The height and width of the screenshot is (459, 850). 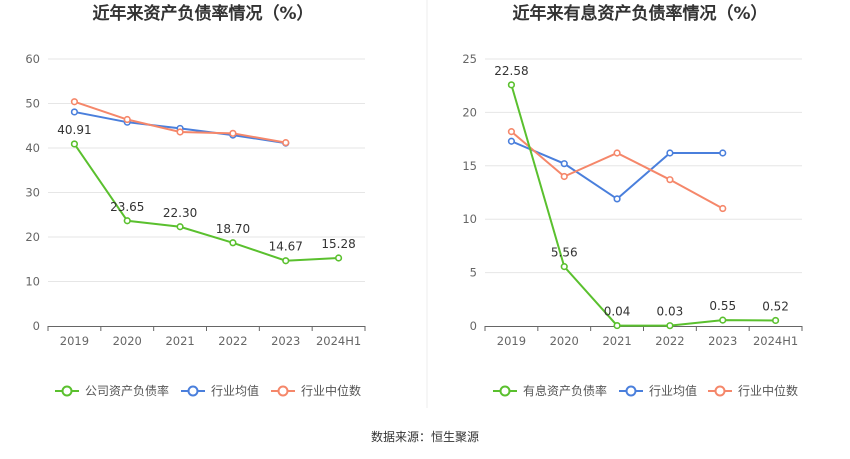 I want to click on y-tick-label: 5, so click(x=473, y=273).